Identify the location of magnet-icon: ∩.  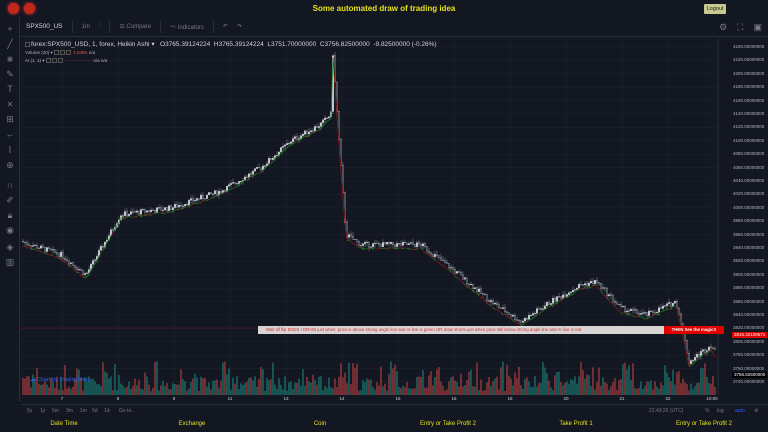
(10, 185).